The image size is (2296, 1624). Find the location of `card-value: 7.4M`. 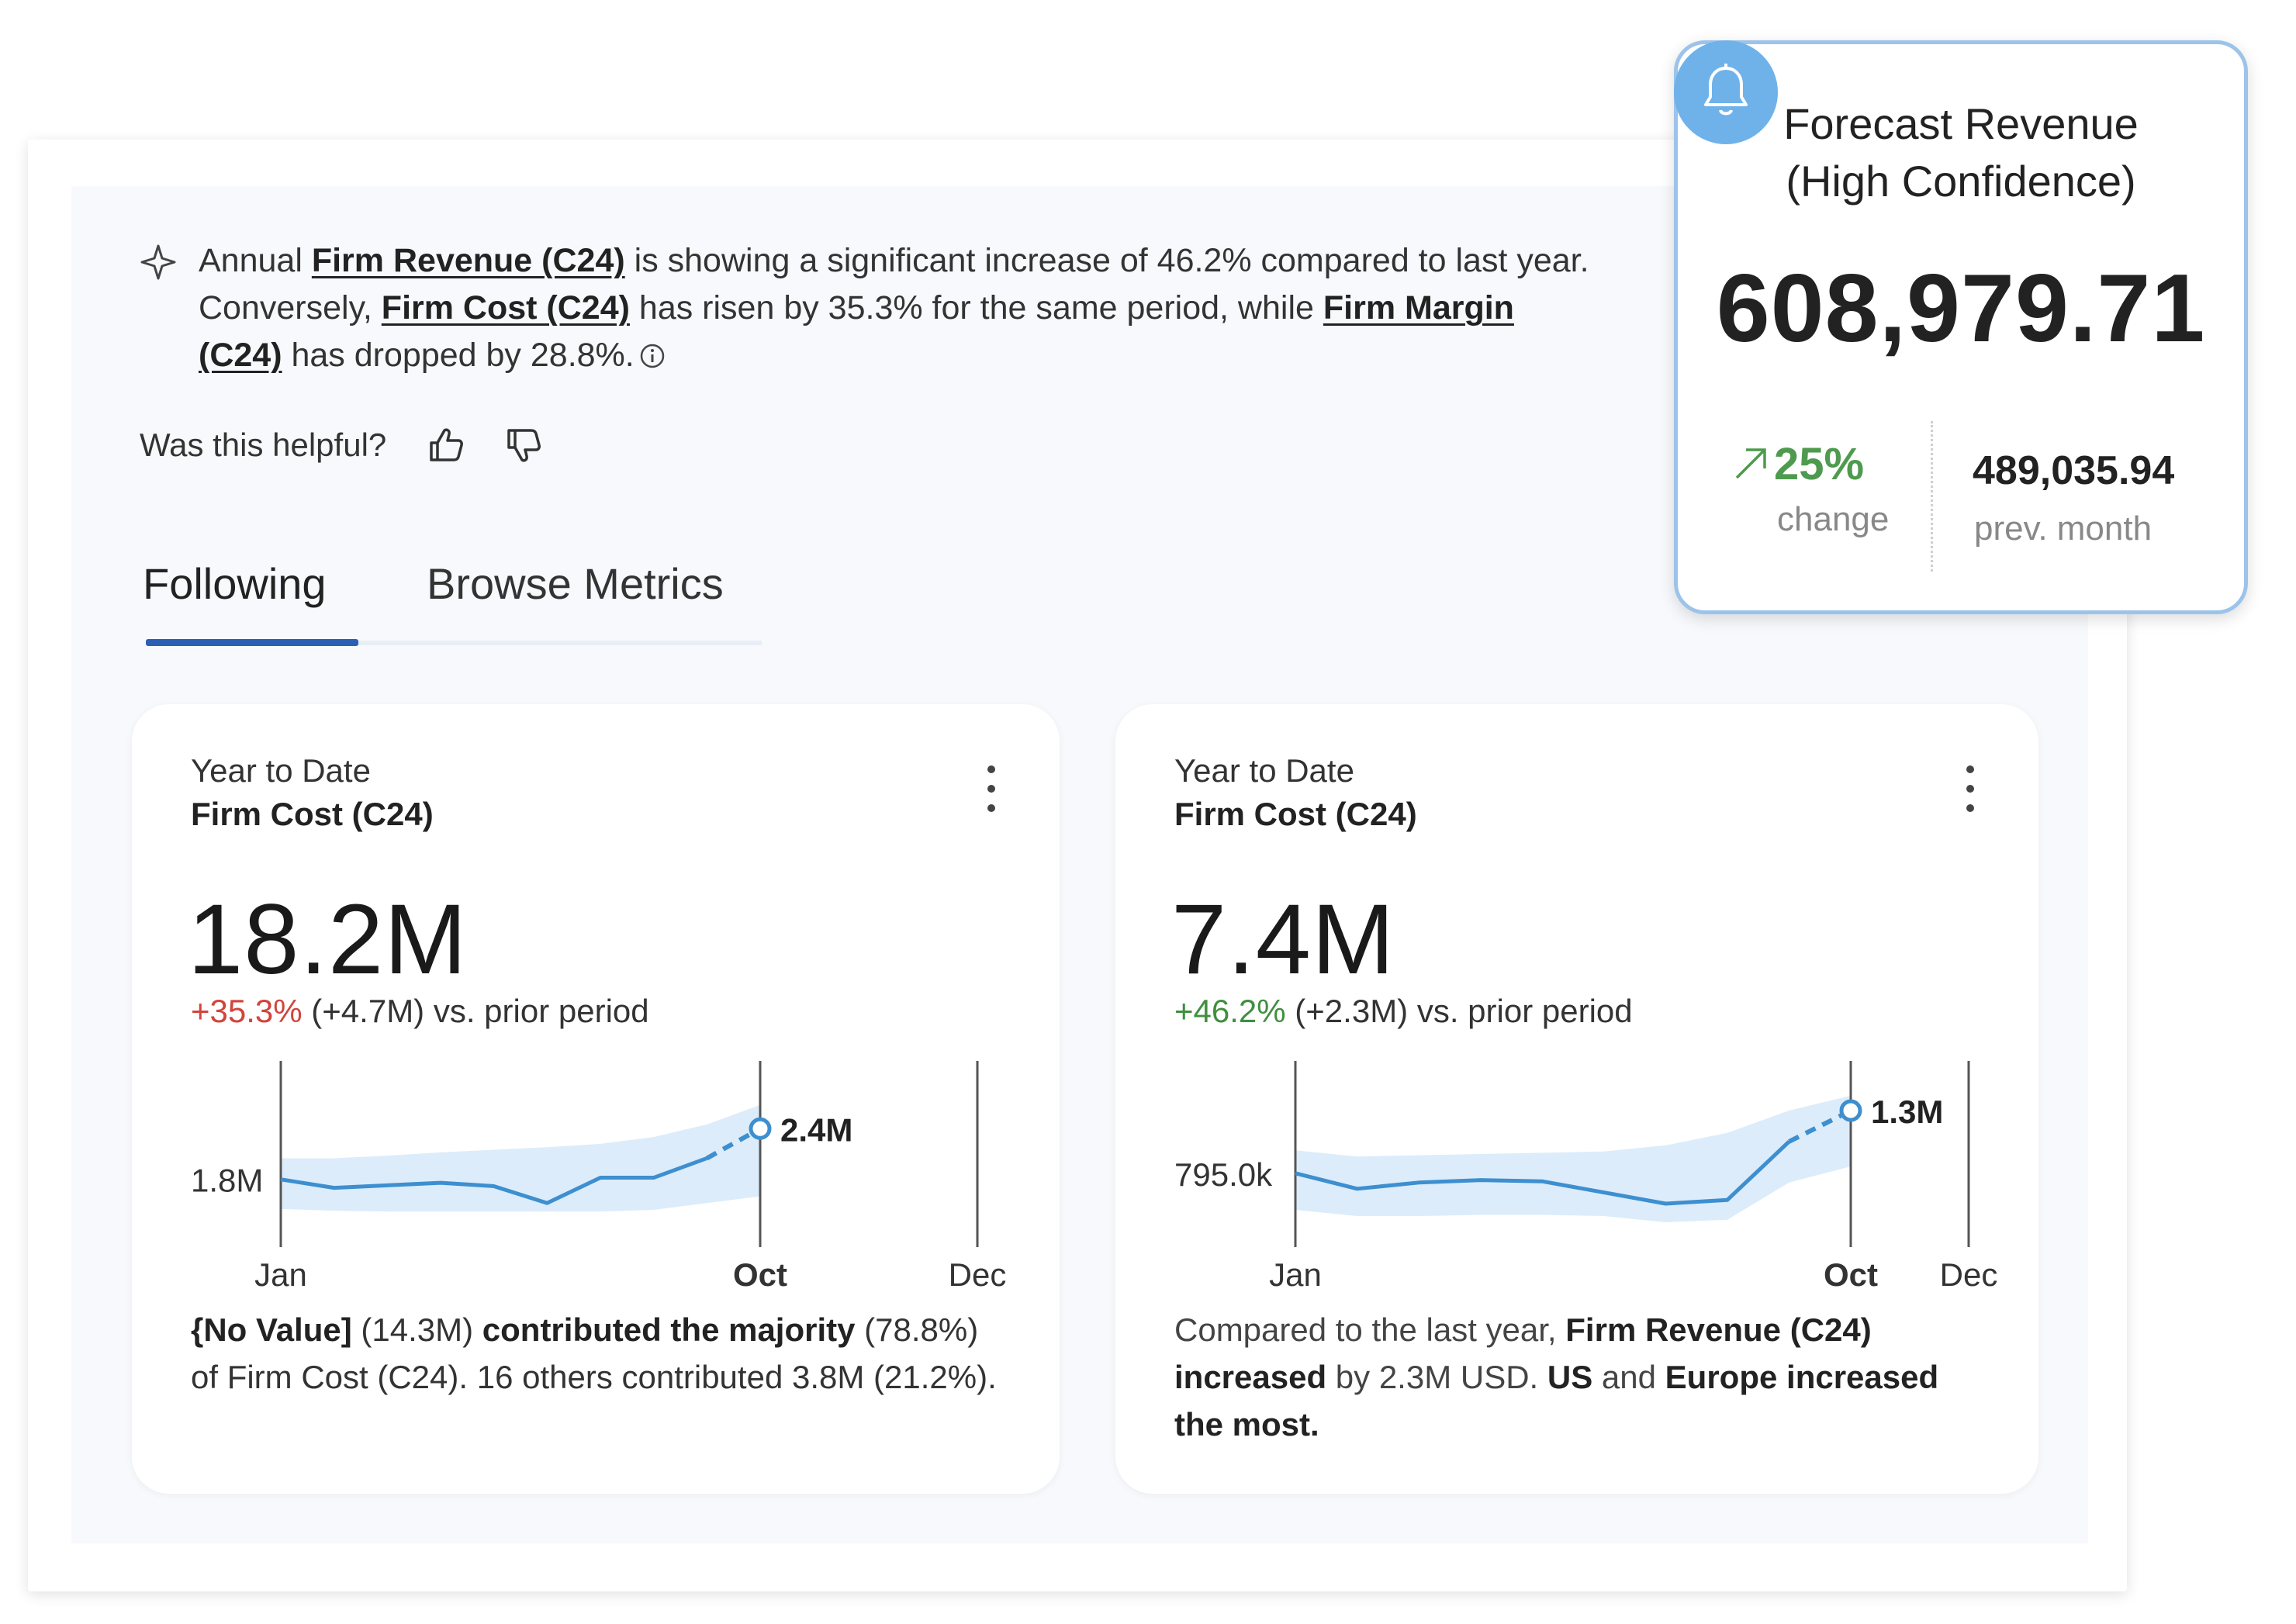

card-value: 7.4M is located at coordinates (1283, 939).